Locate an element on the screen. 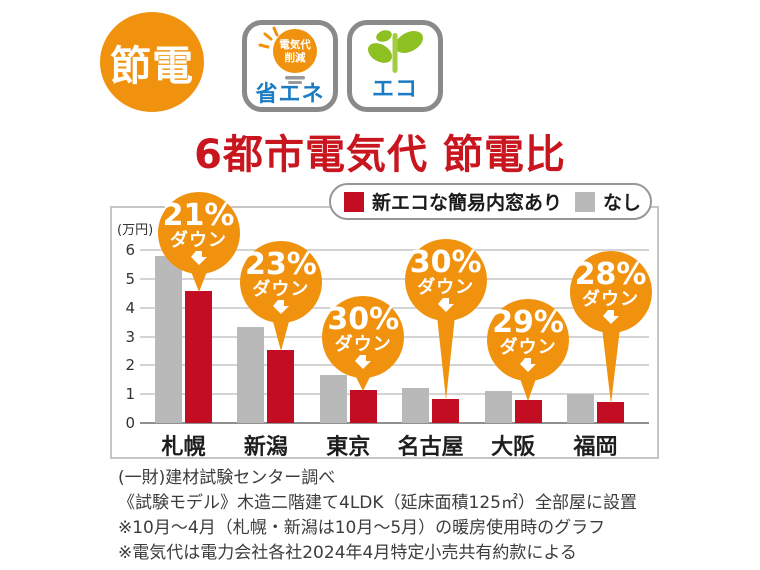 This screenshot has height=570, width=760. eco-badge: エコ is located at coordinates (395, 66).